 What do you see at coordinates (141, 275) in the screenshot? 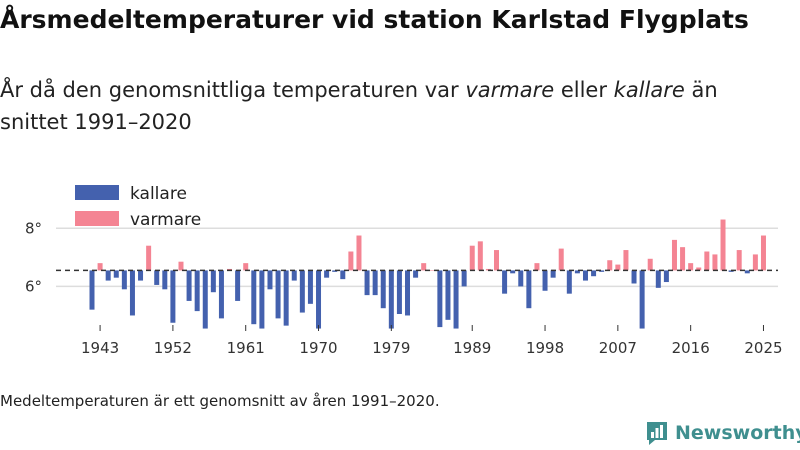
I see `bar-1948` at bounding box center [141, 275].